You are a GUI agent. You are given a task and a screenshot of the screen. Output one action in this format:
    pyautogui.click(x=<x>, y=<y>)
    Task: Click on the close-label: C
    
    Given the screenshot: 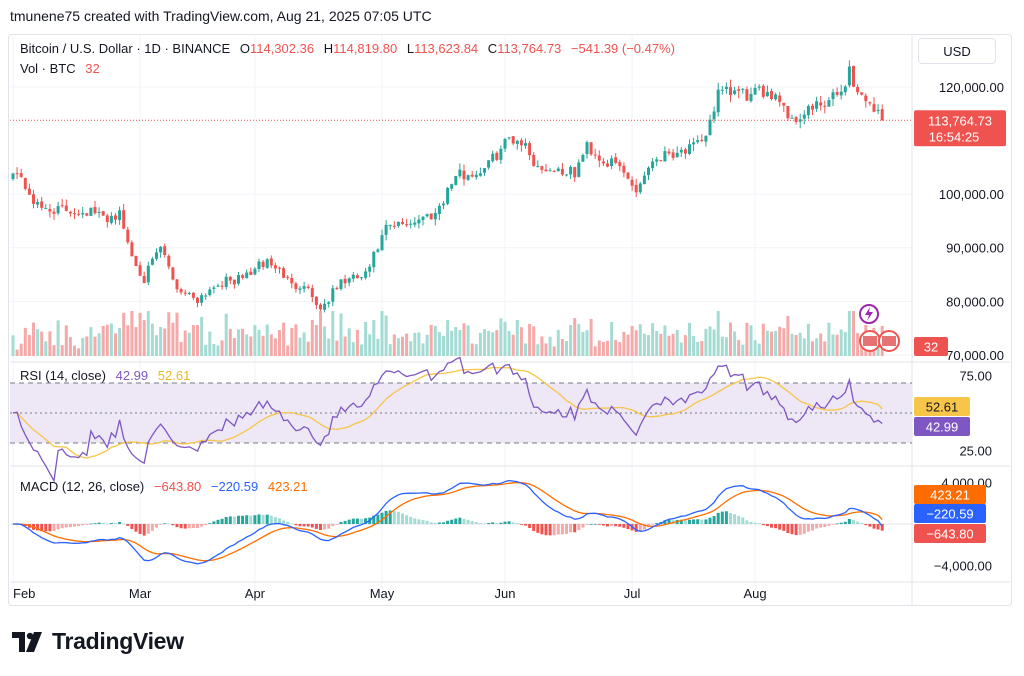 What is the action you would take?
    pyautogui.click(x=492, y=48)
    